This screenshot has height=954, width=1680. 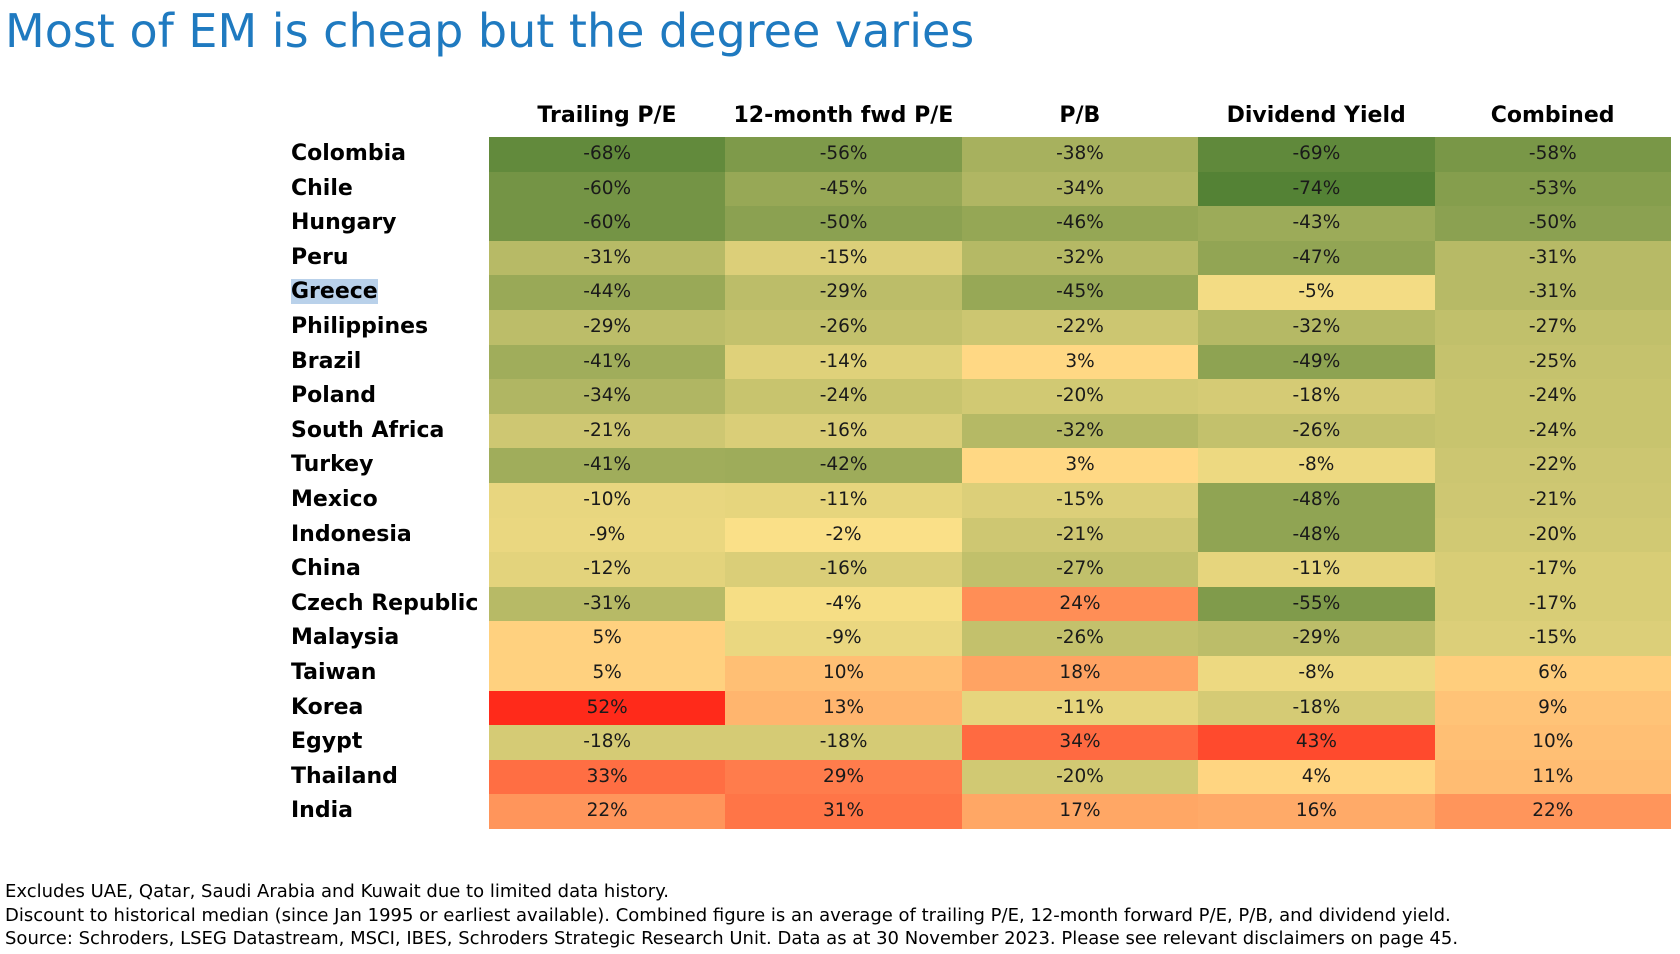 What do you see at coordinates (1080, 362) in the screenshot?
I see `heatmap-cell: 3%` at bounding box center [1080, 362].